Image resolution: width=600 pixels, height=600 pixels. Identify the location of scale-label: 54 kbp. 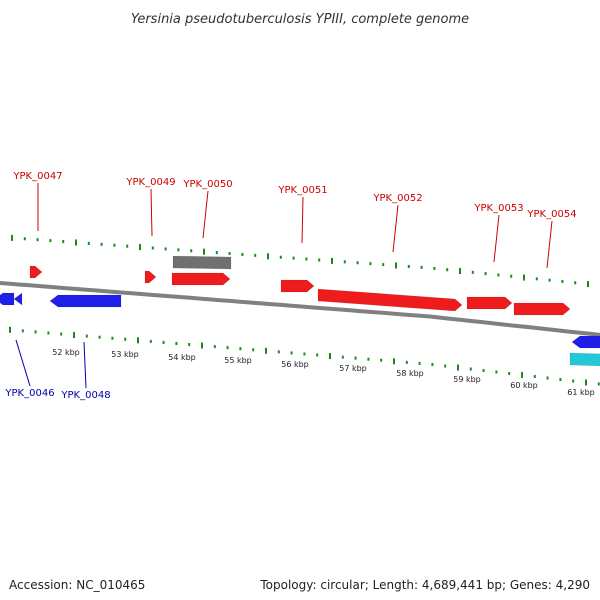
(182, 357).